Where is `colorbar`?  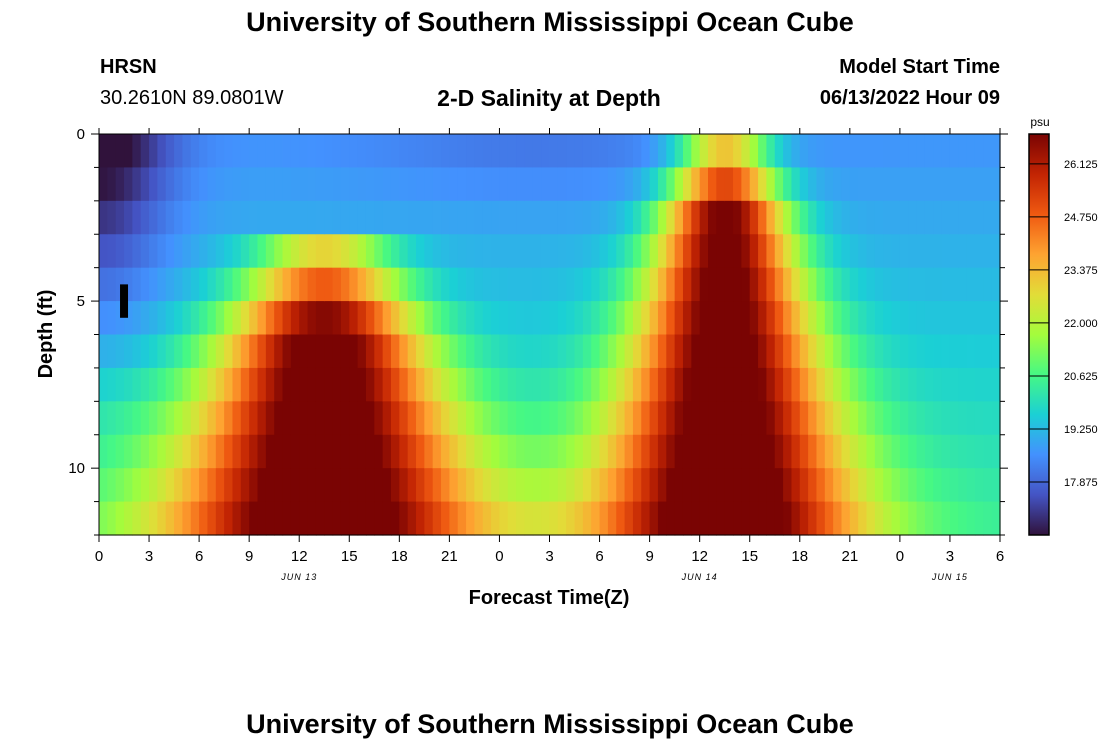
colorbar is located at coordinates (1039, 334).